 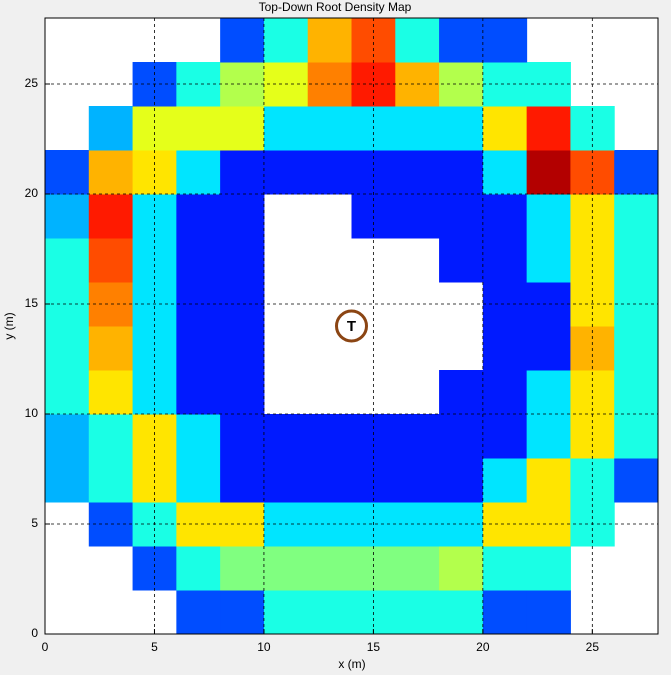 I want to click on x-tick-label: 5, so click(x=154, y=647).